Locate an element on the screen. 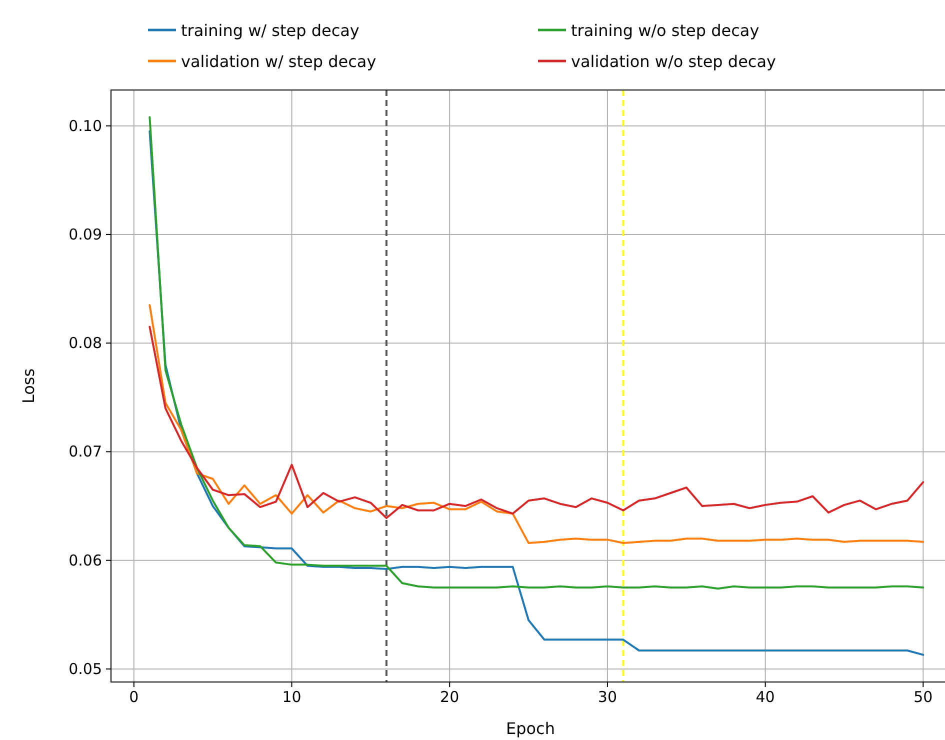 The height and width of the screenshot is (740, 945). x-tick-label: 30 is located at coordinates (607, 697).